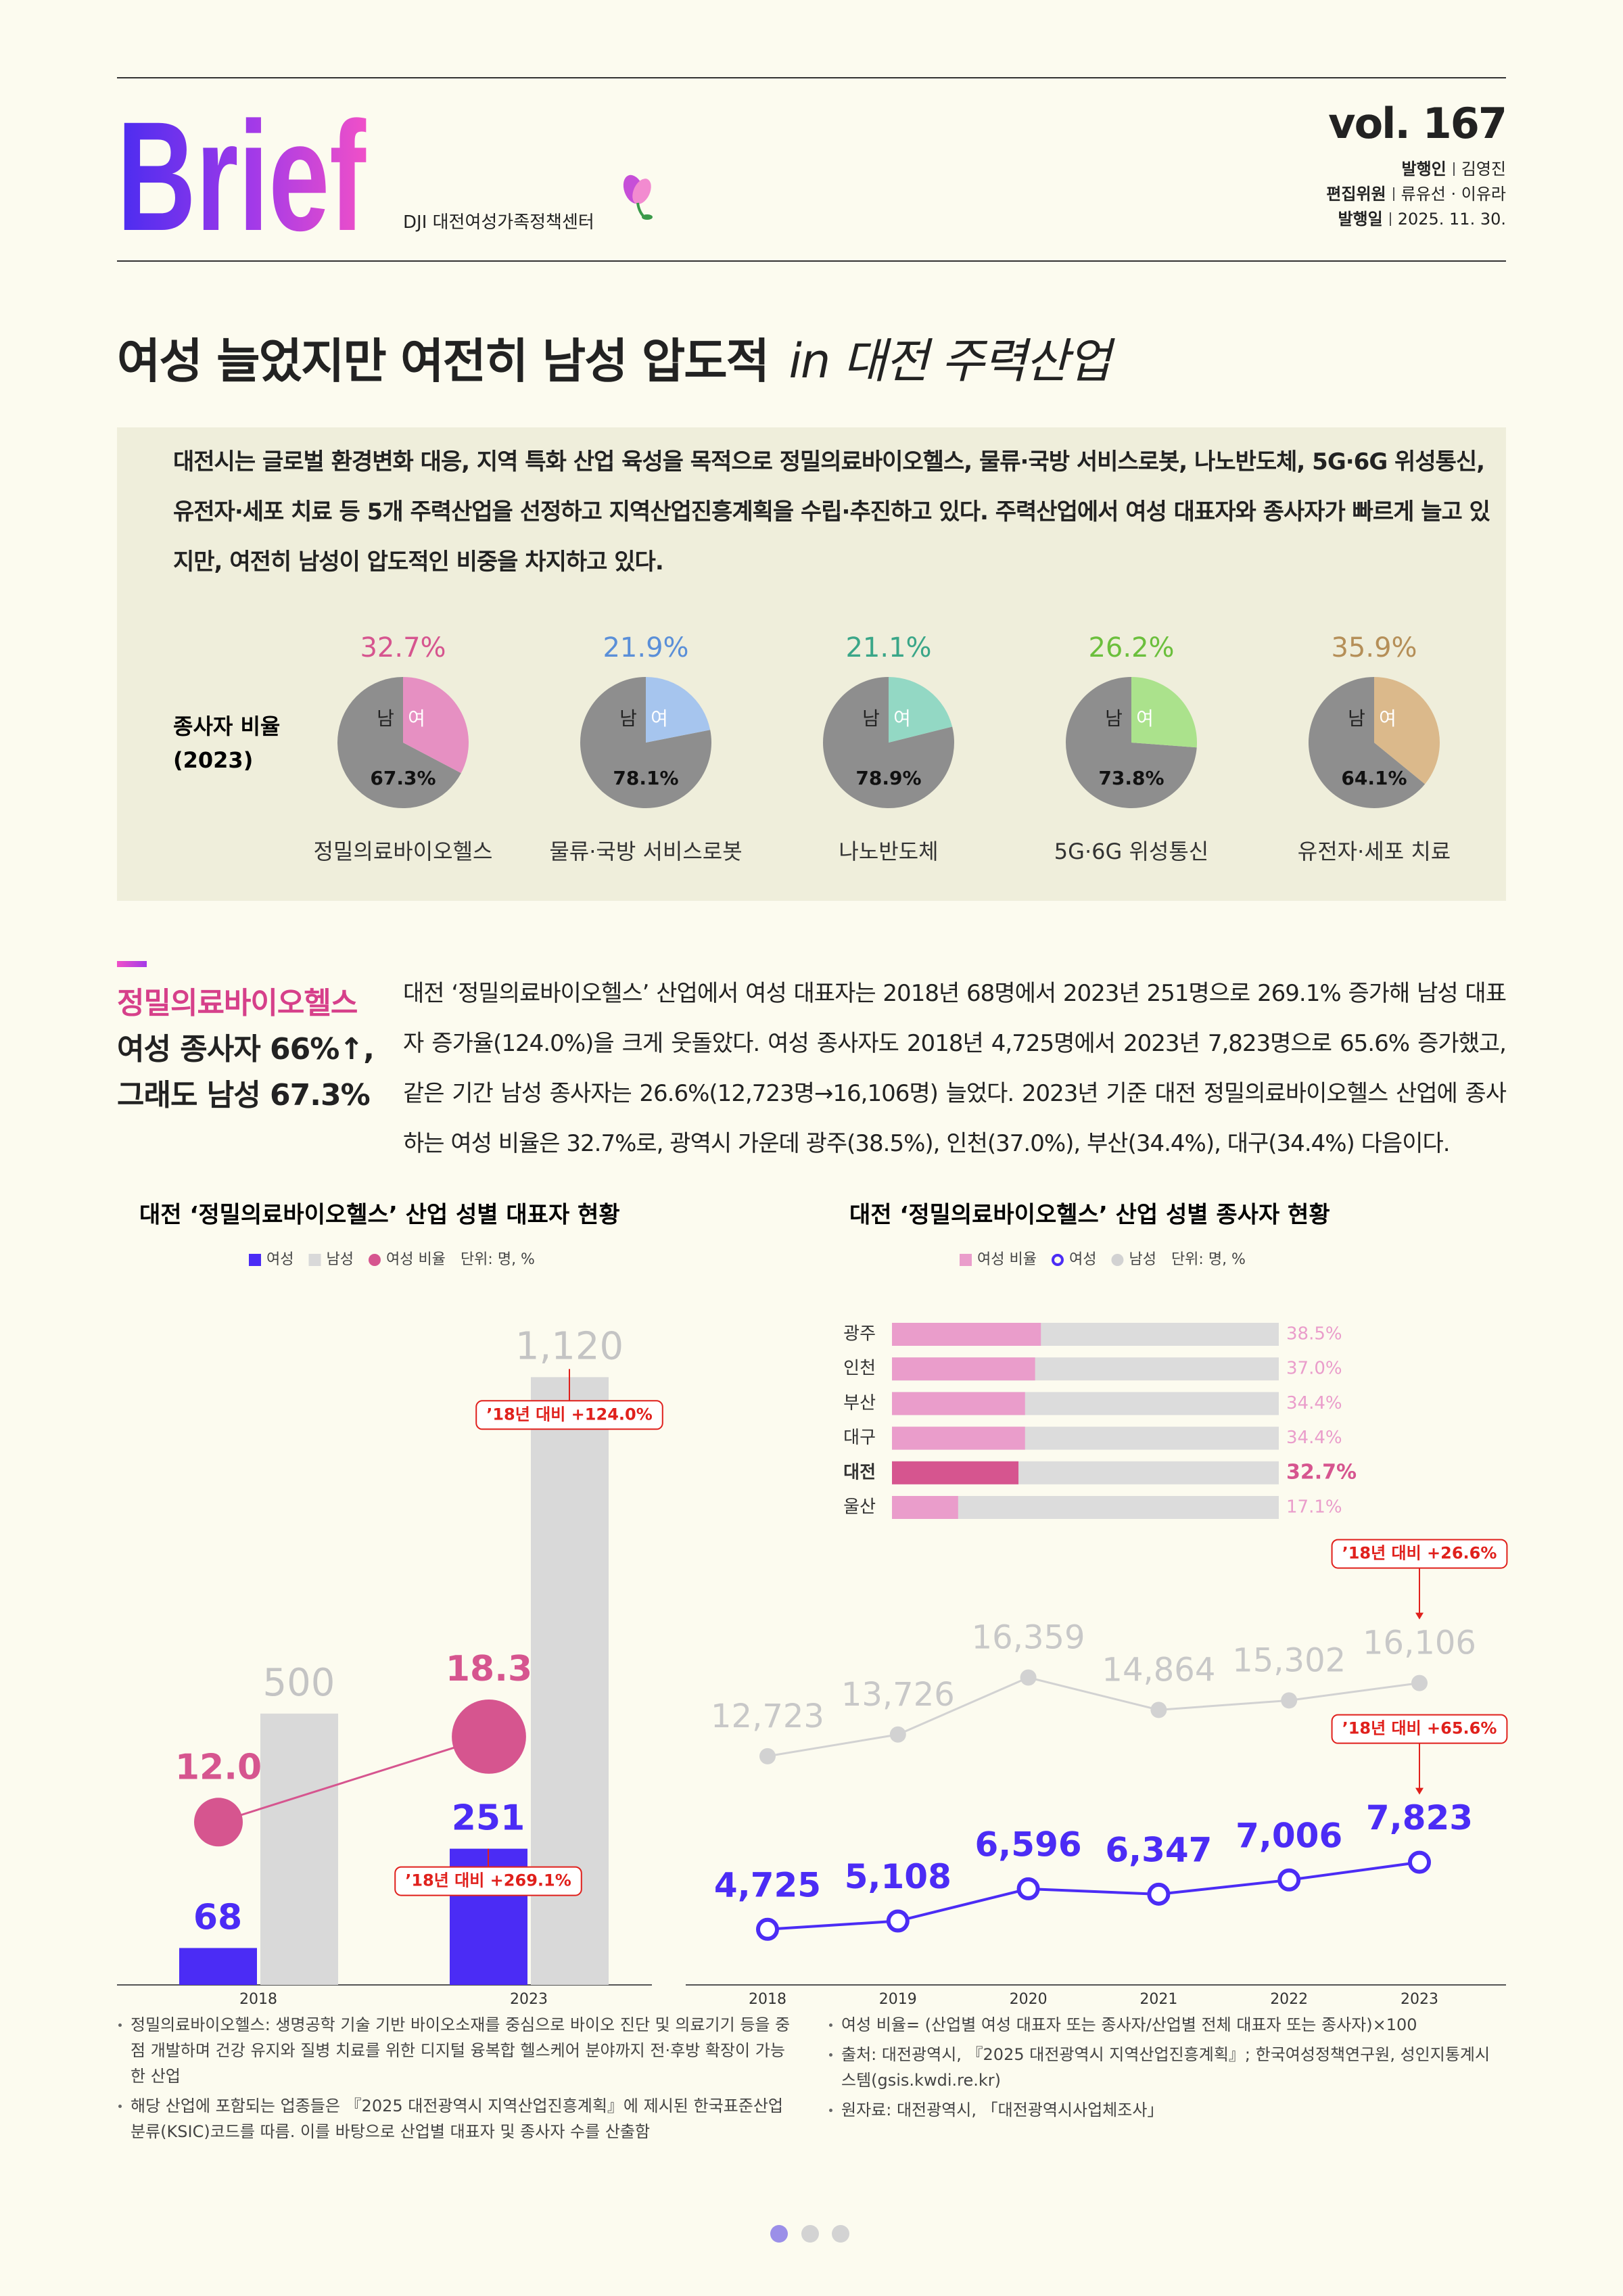 The height and width of the screenshot is (2296, 1623). I want to click on value-label: 7,006, so click(1289, 1836).